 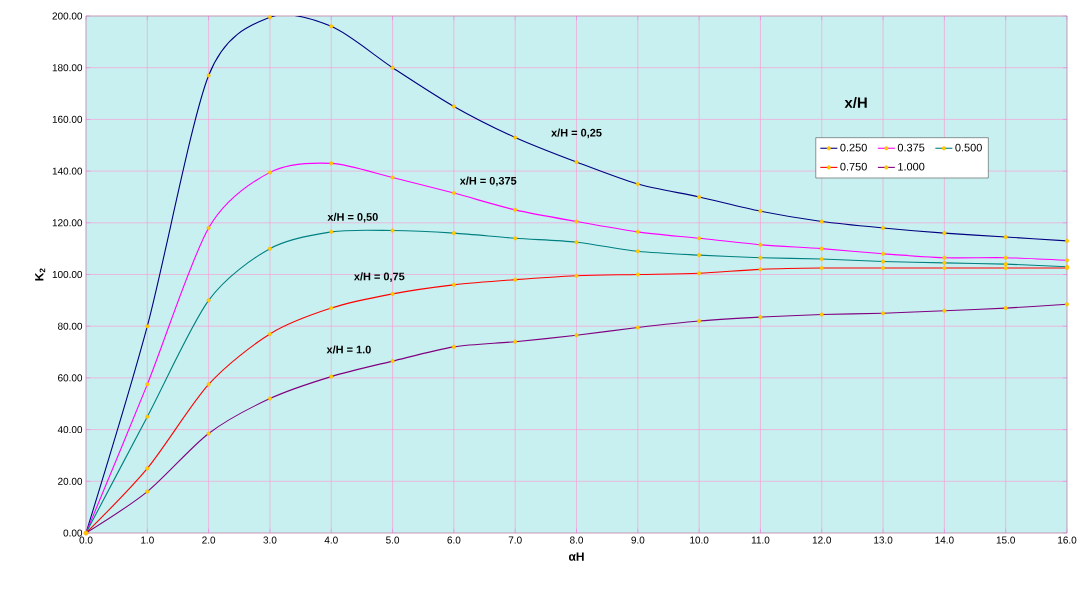 I want to click on x-tick-label: 13.0, so click(x=883, y=540).